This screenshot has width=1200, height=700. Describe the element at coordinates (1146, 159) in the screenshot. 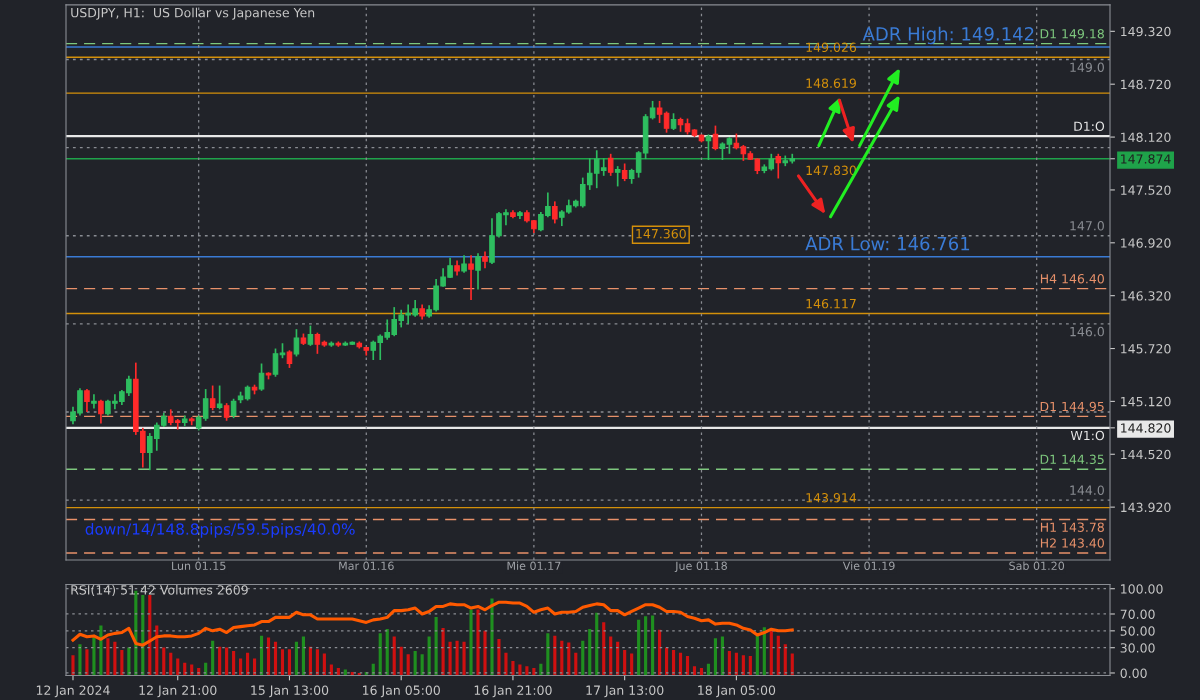

I see `y-tick-label: 147.874` at that location.